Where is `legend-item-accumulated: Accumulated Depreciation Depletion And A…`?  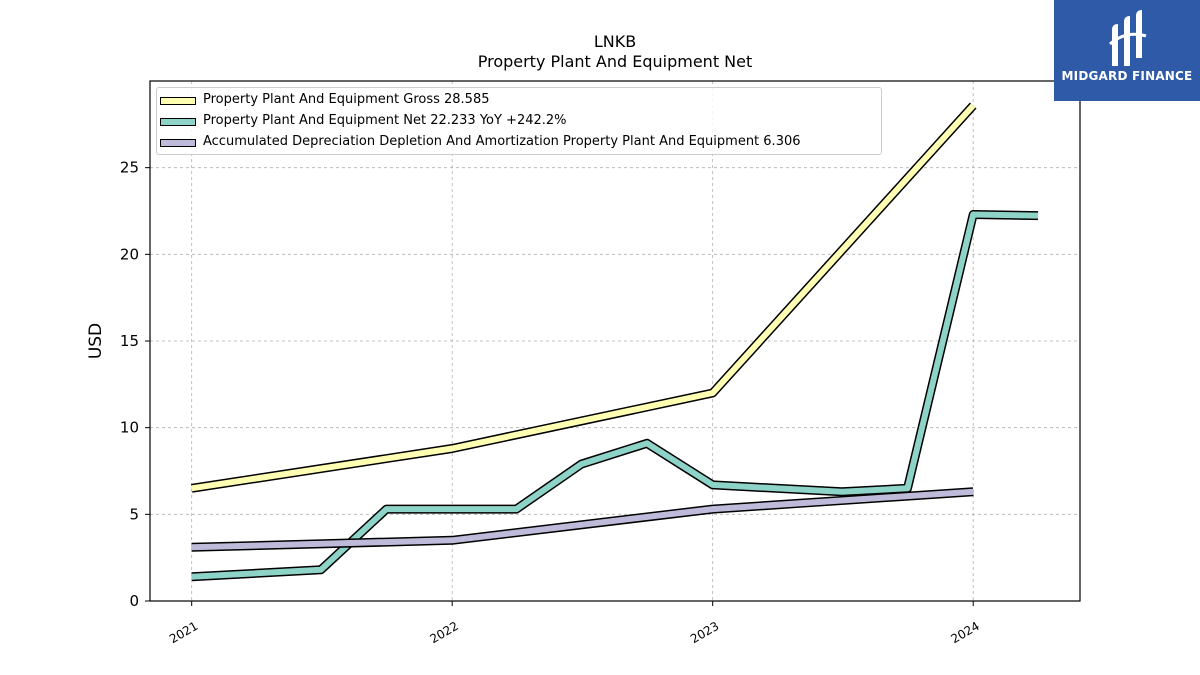
legend-item-accumulated: Accumulated Depreciation Depletion And A… is located at coordinates (517, 143).